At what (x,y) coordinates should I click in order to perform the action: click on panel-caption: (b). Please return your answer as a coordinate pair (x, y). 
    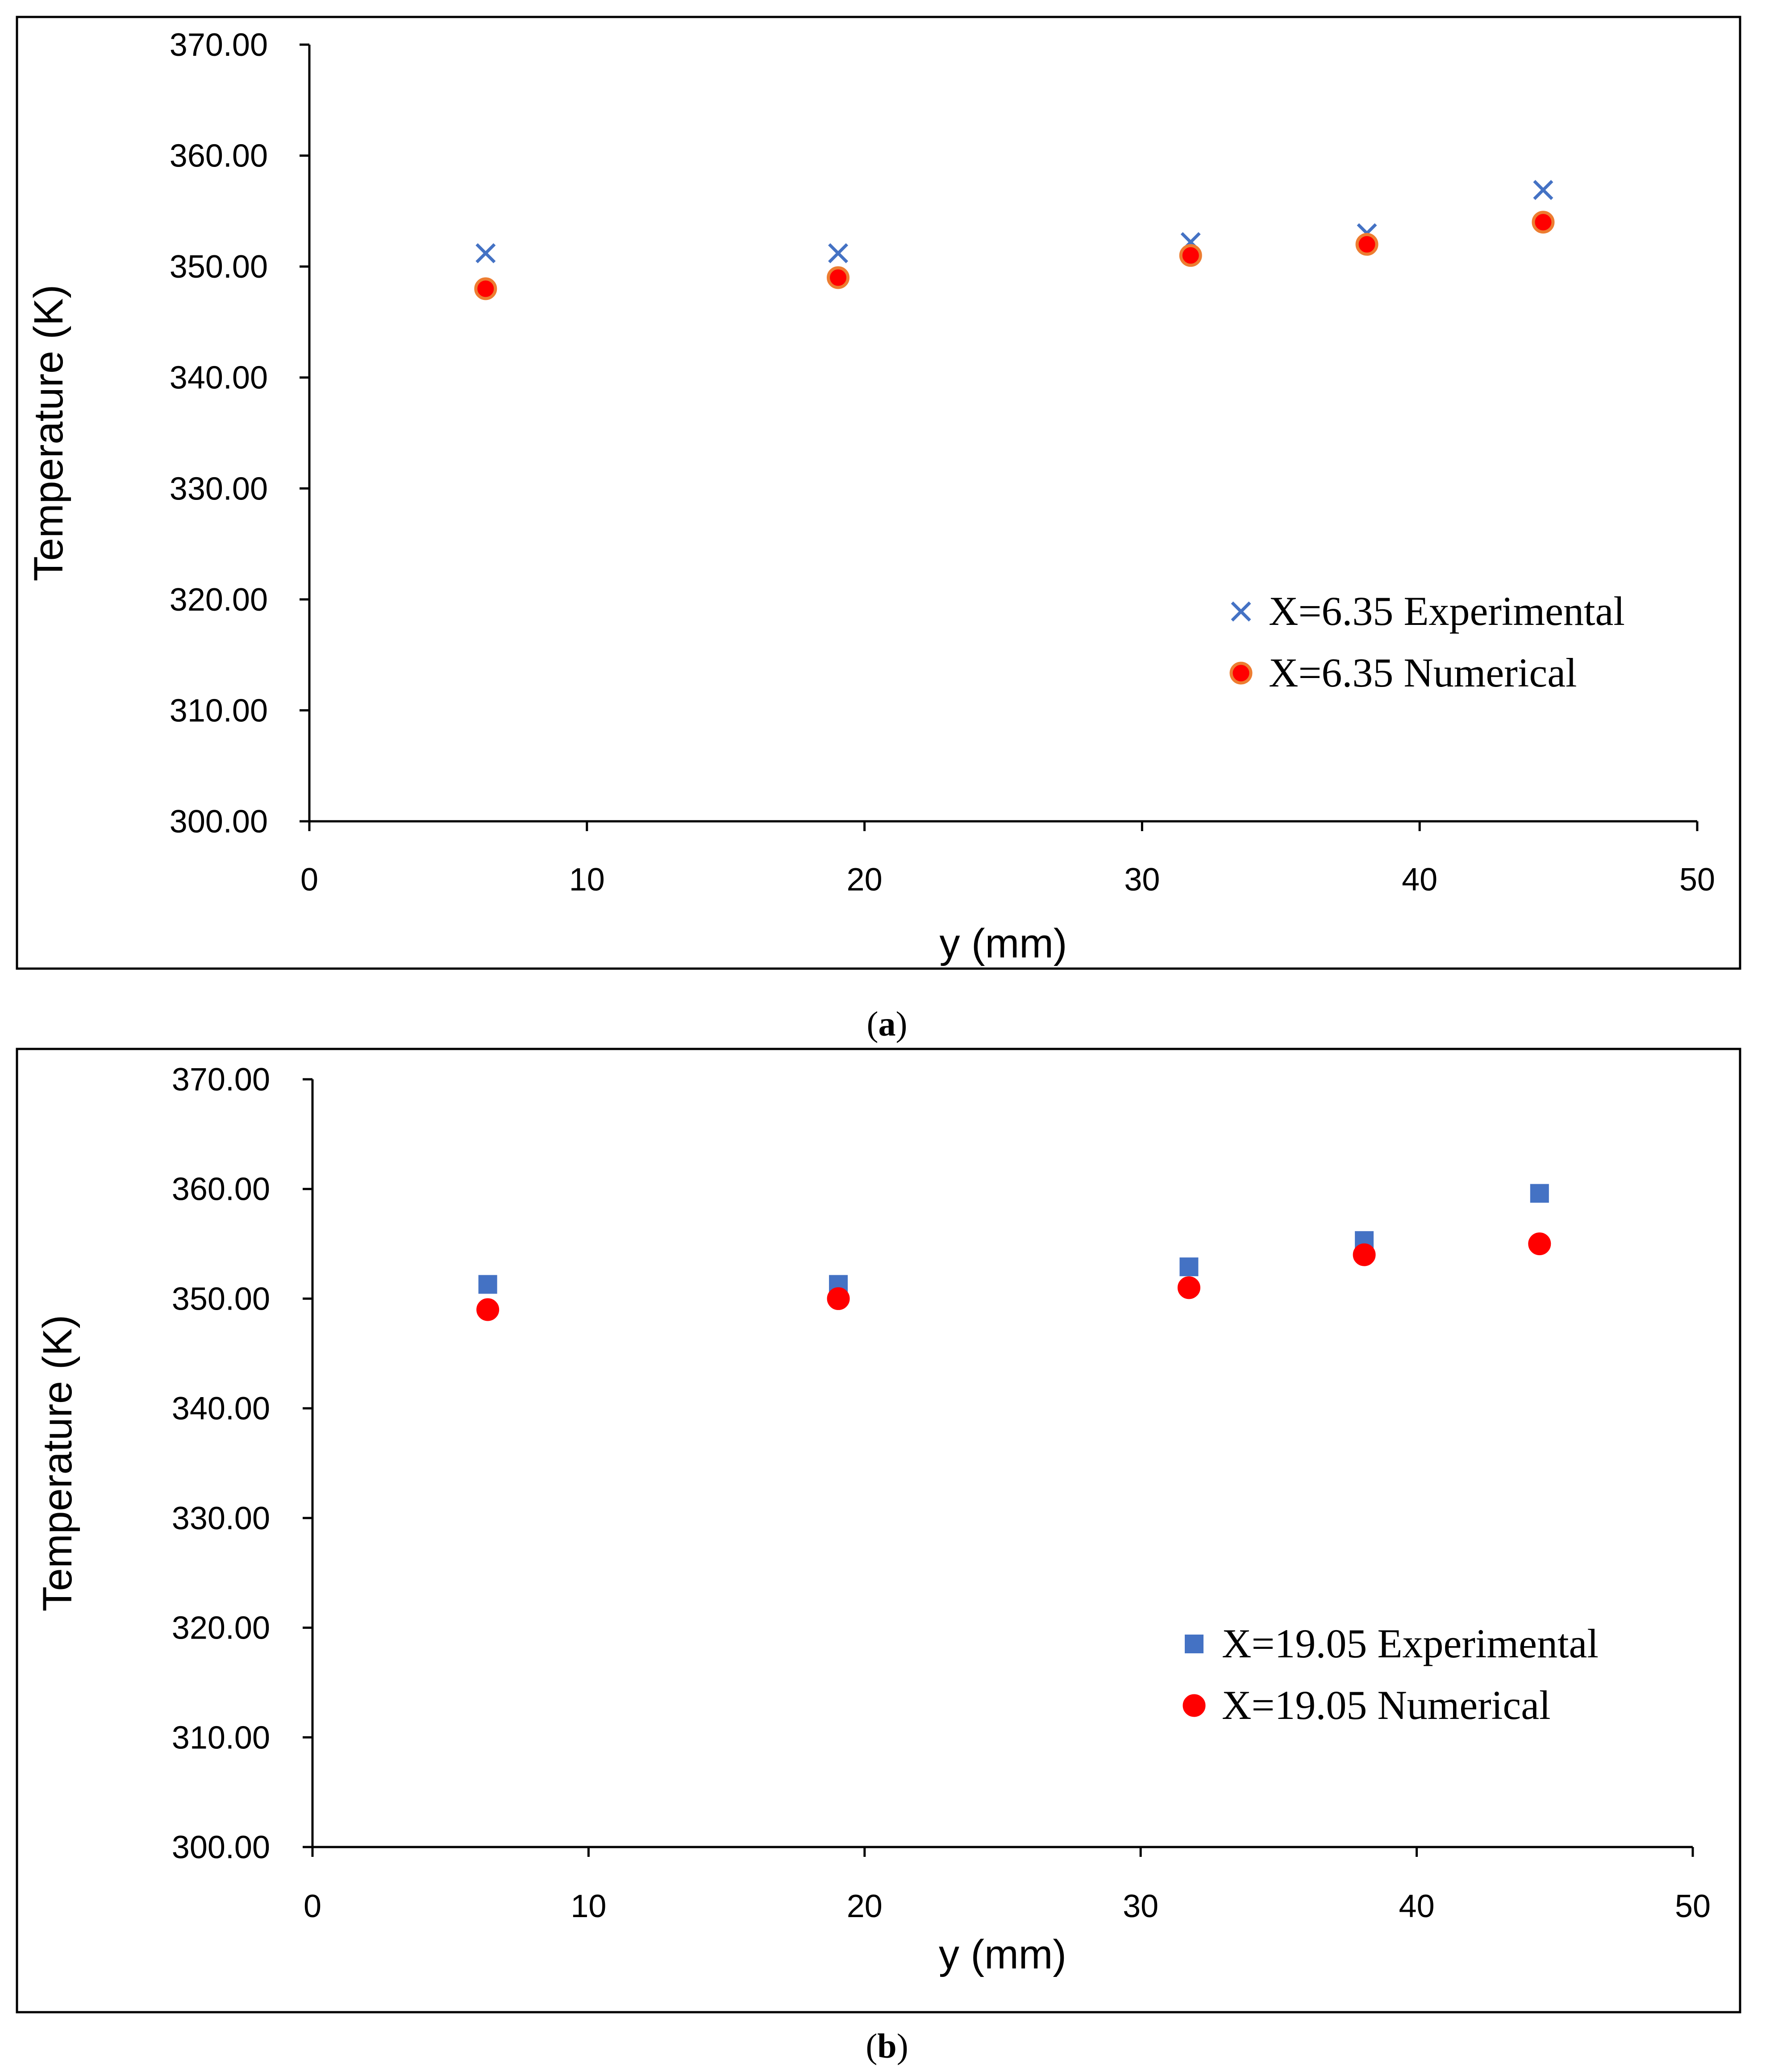
    Looking at the image, I should click on (887, 2045).